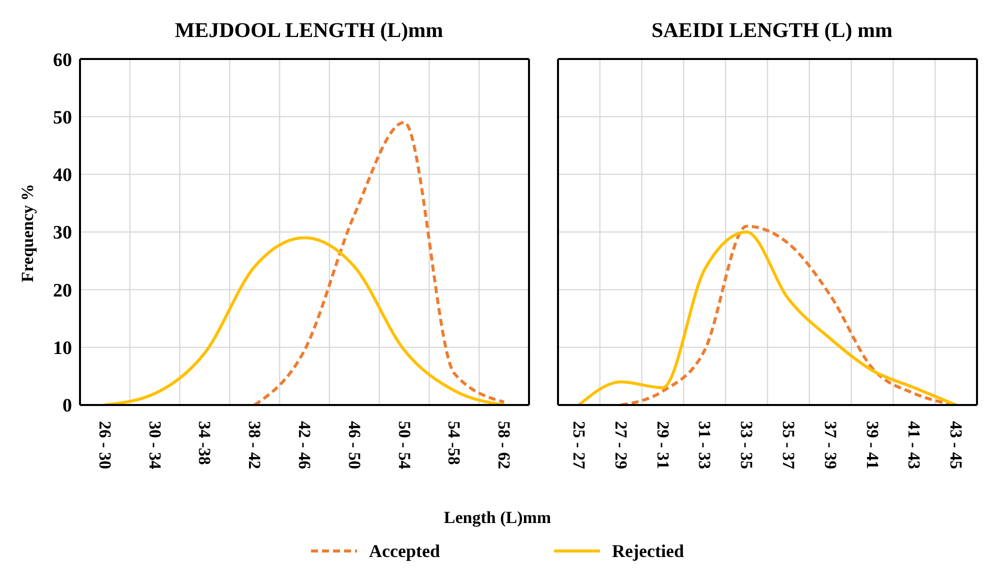 Image resolution: width=995 pixels, height=572 pixels. Describe the element at coordinates (788, 445) in the screenshot. I see `x-tick-label: 35 - 37` at that location.